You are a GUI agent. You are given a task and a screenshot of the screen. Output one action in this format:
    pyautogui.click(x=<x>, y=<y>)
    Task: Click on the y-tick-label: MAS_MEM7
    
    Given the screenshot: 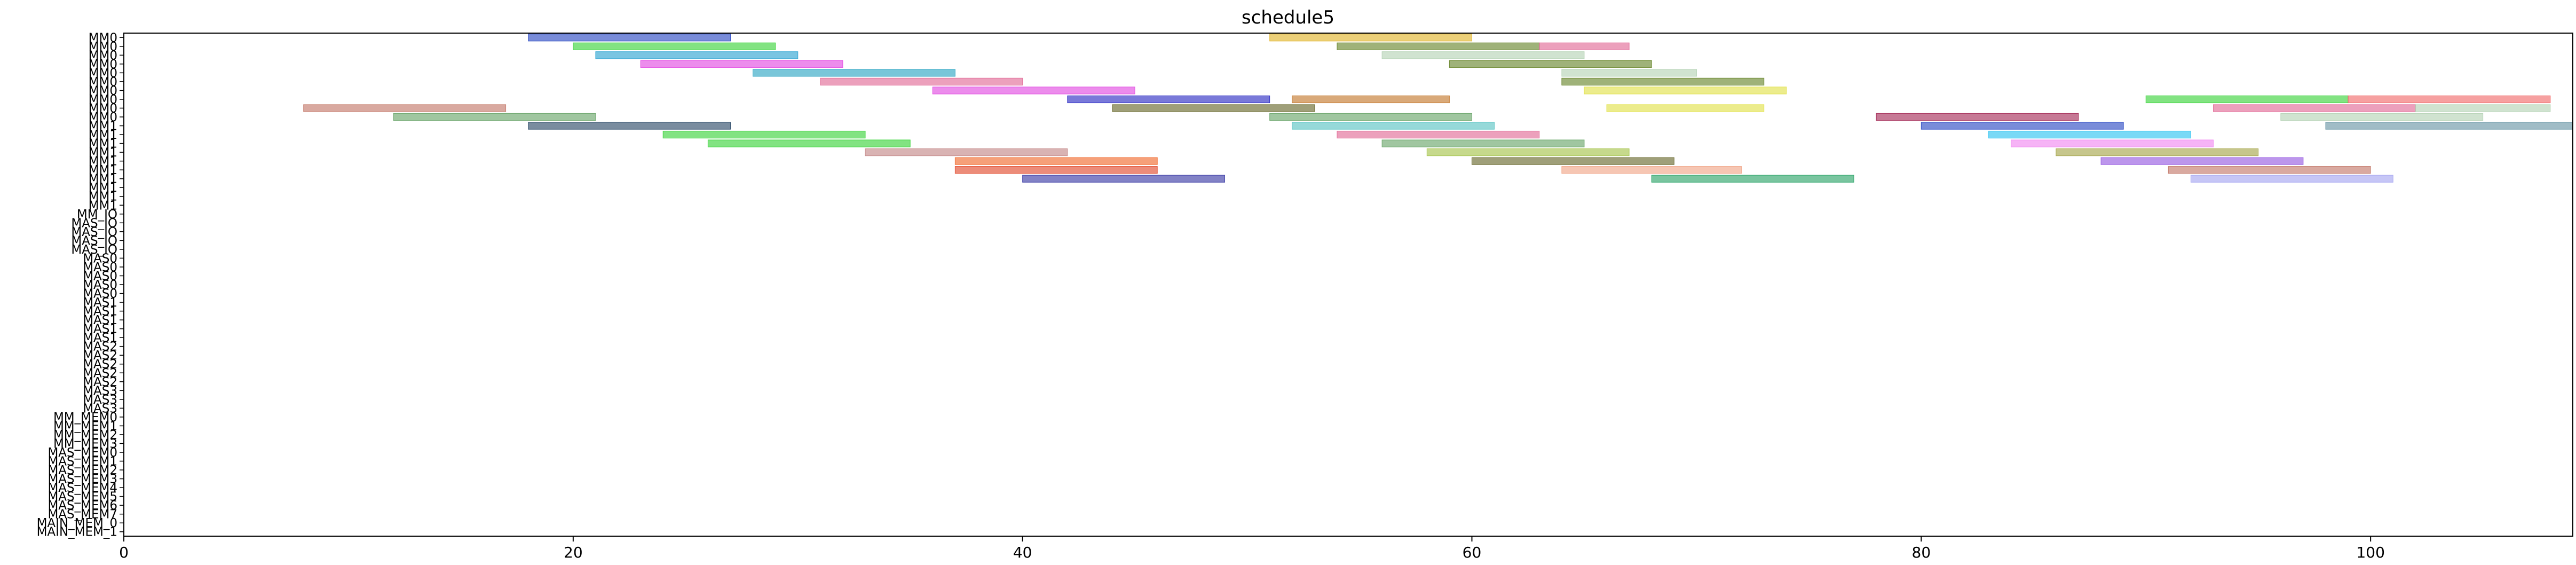 What is the action you would take?
    pyautogui.click(x=82, y=515)
    